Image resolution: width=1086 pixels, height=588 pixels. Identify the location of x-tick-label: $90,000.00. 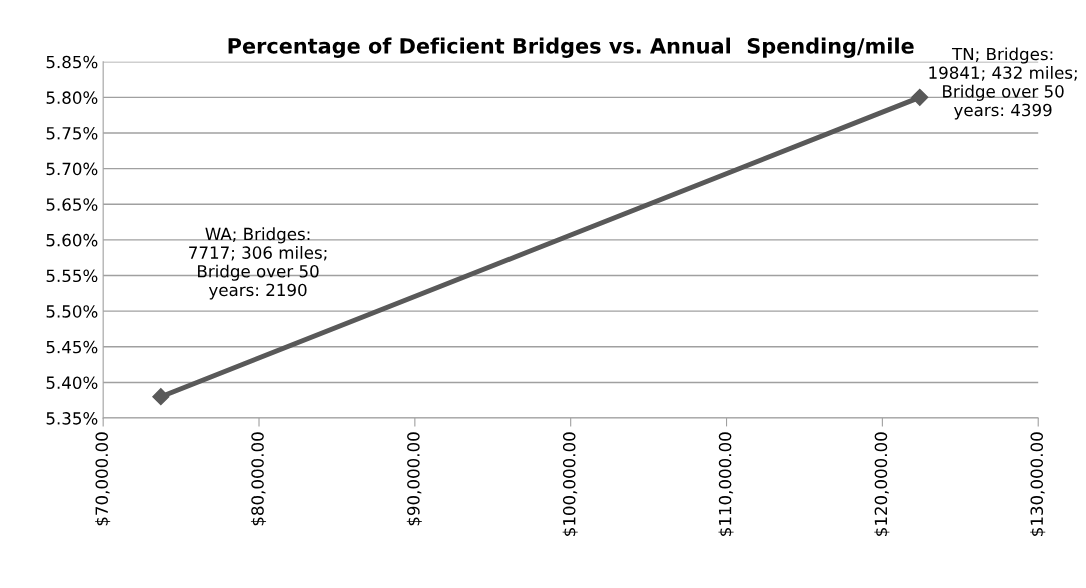
(414, 479).